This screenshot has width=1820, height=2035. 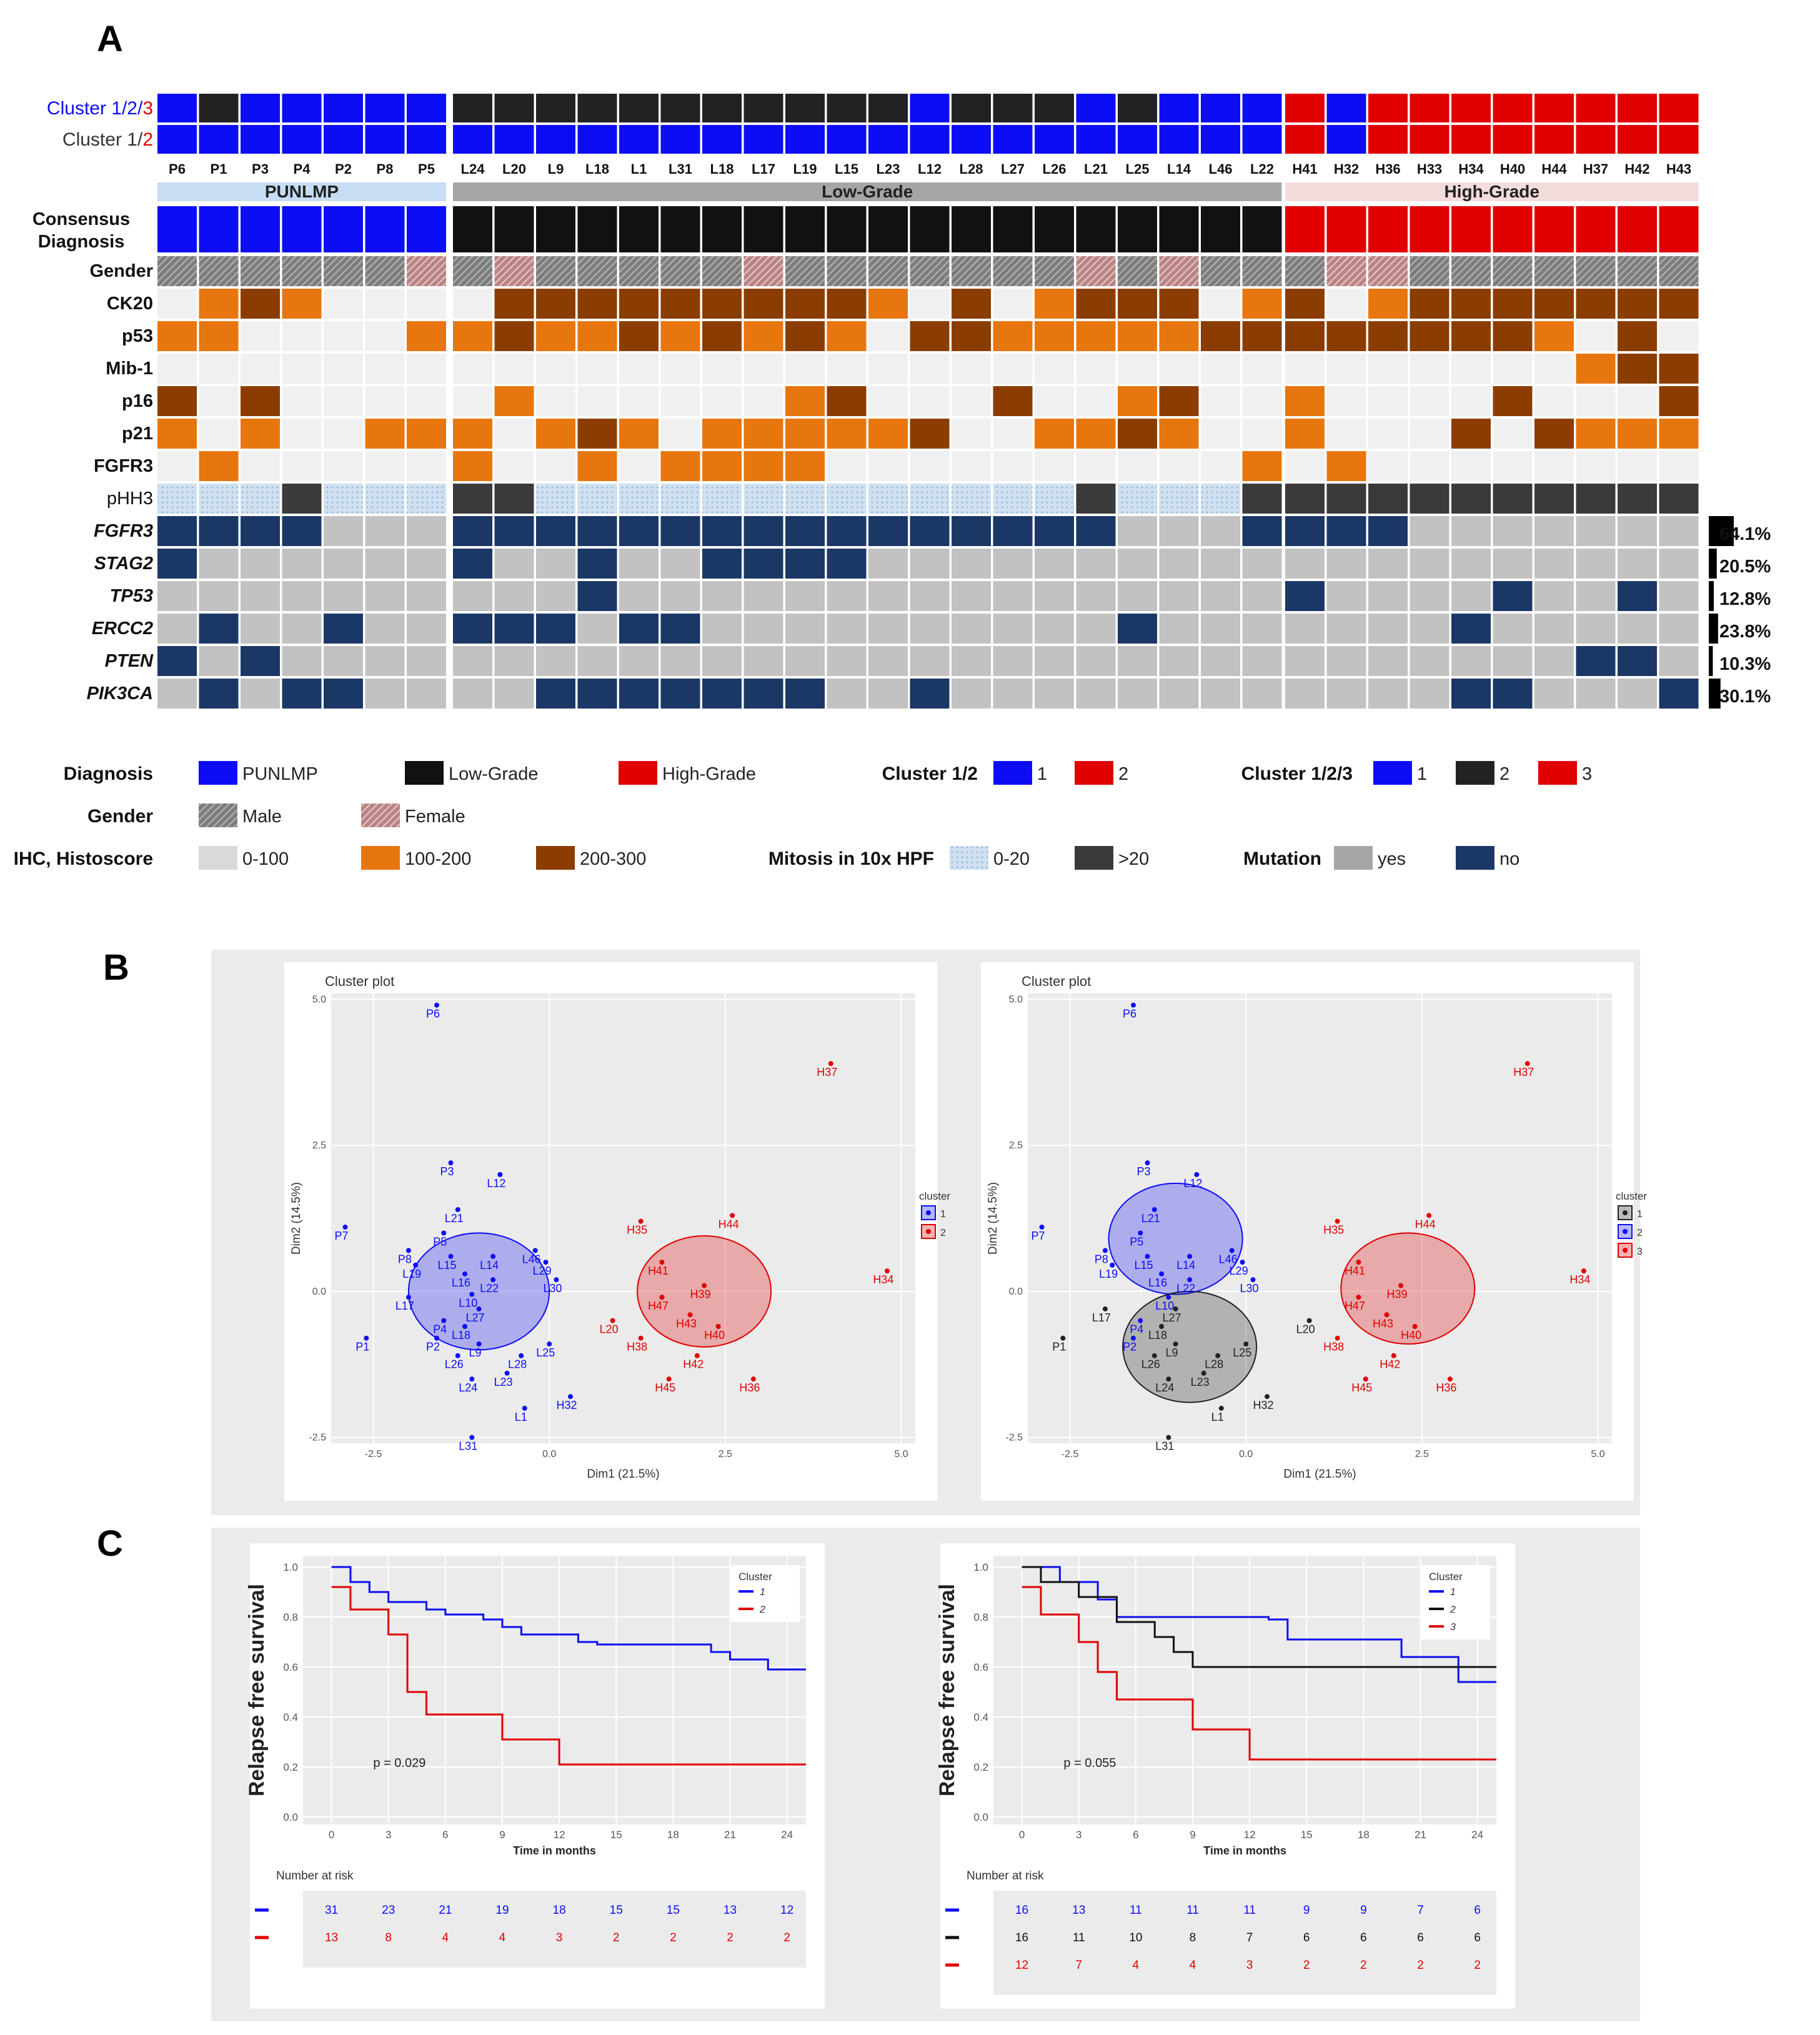 I want to click on legend-ihc-mid-label: 100-200, so click(x=438, y=859).